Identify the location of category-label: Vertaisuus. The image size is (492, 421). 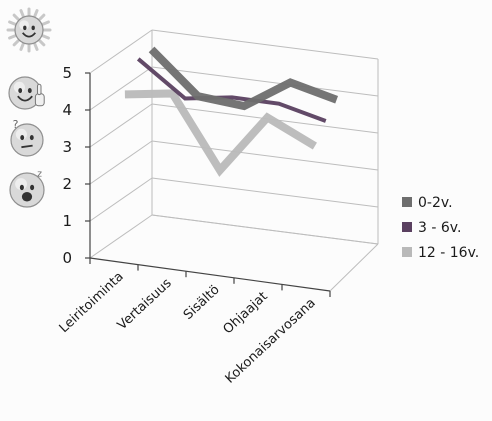
(145, 304).